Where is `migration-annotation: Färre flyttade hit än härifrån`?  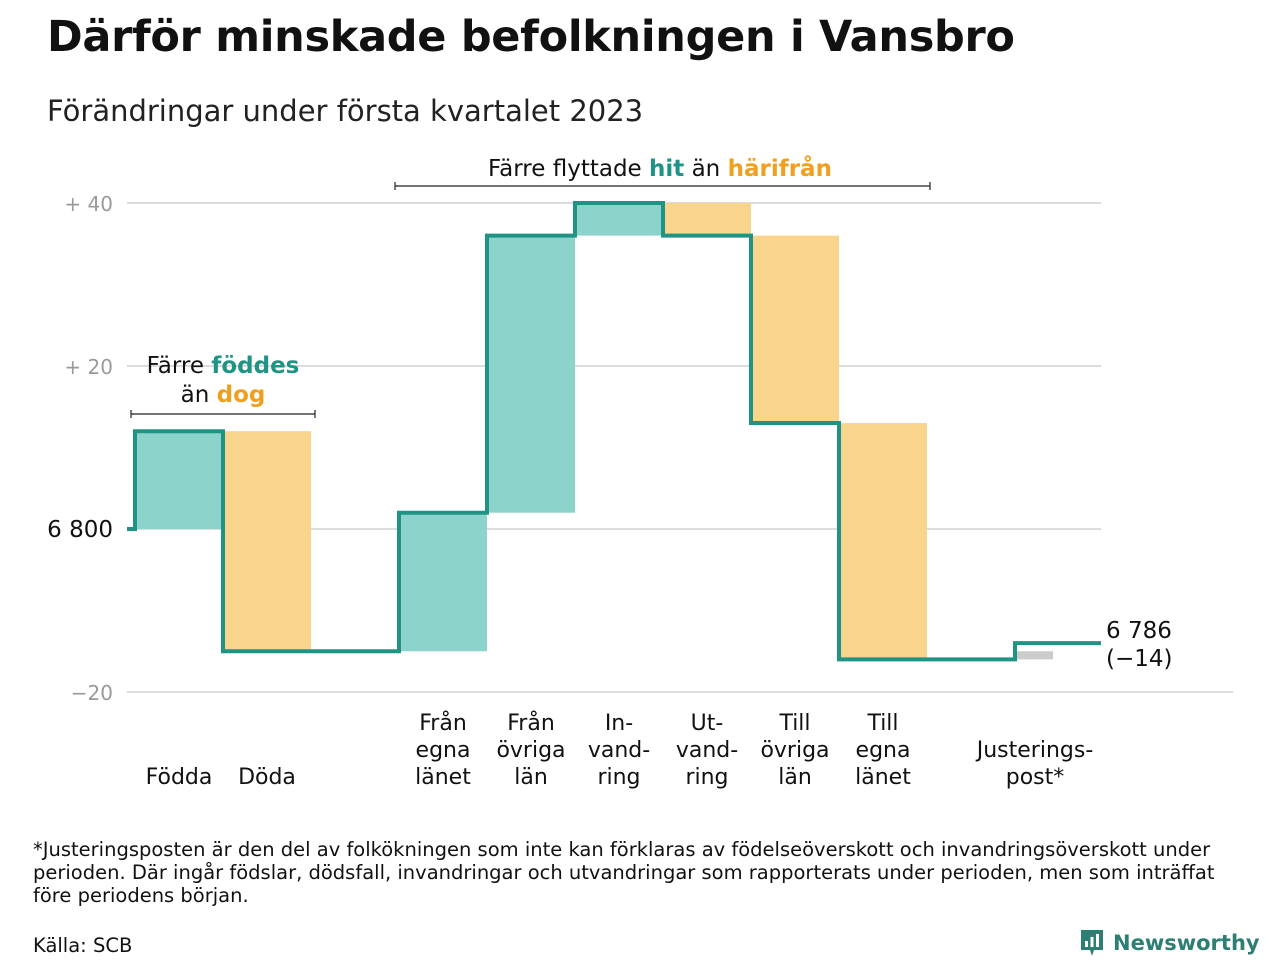
migration-annotation: Färre flyttade hit än härifrån is located at coordinates (660, 168).